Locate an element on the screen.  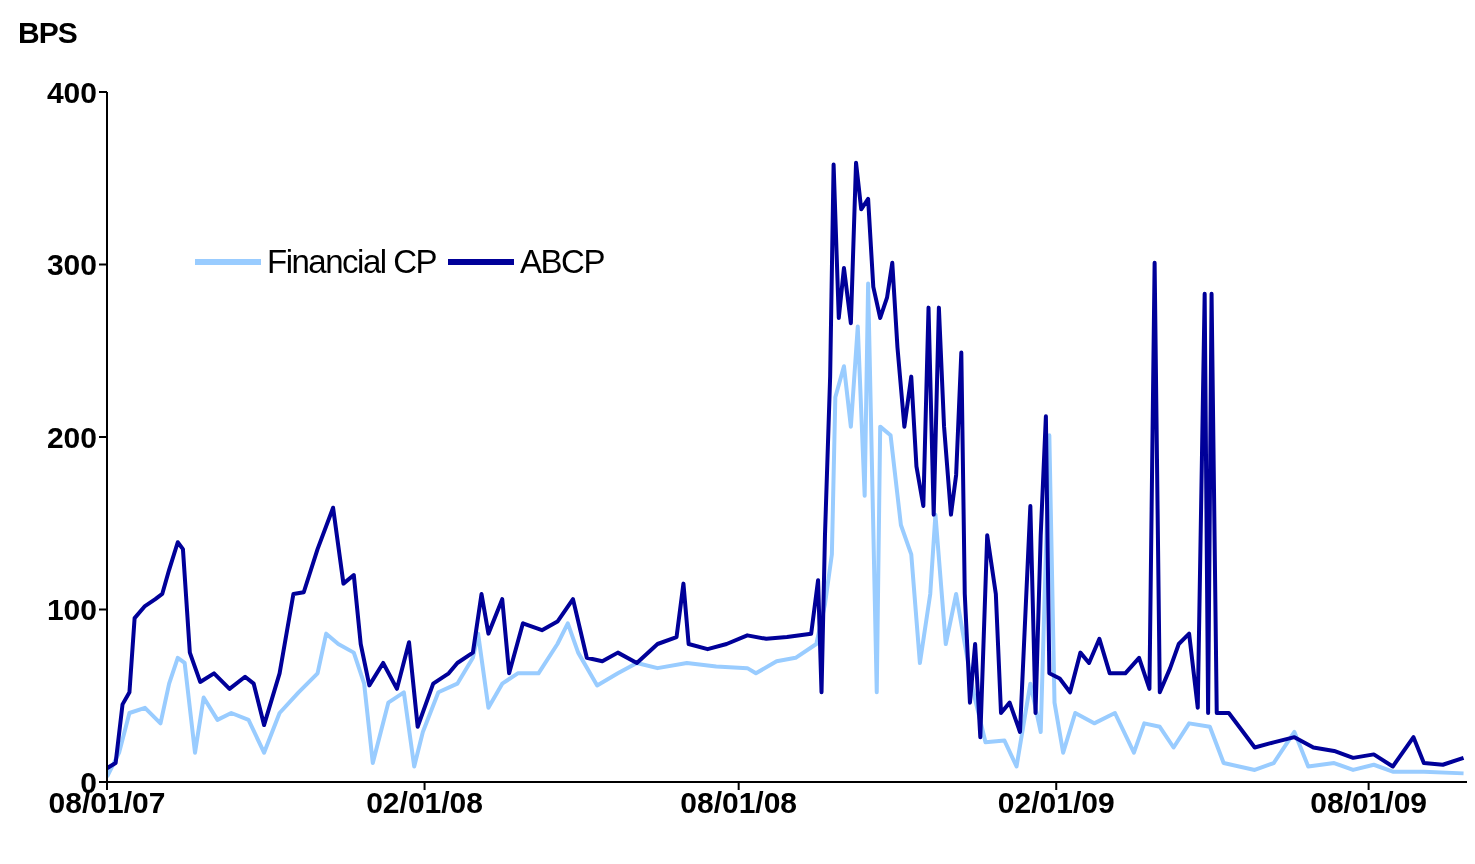
y-axis-title: BPS is located at coordinates (47, 33).